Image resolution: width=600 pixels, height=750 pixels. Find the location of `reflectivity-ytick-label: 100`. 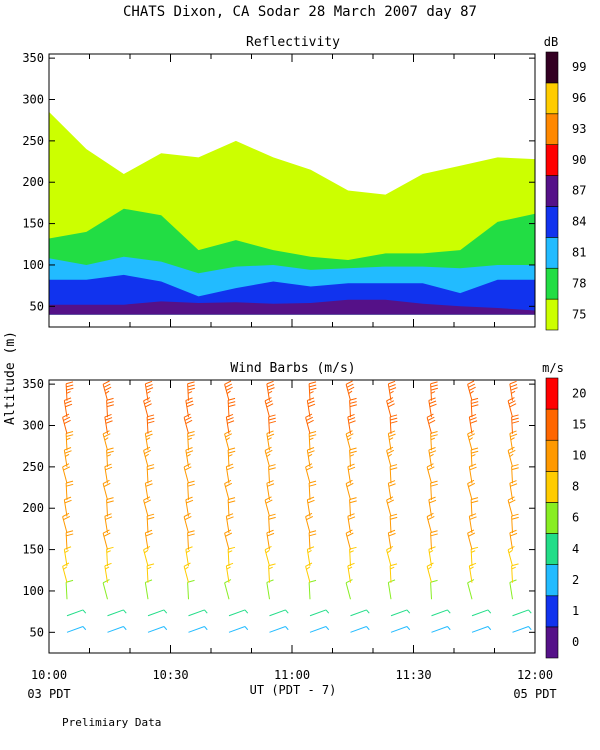

reflectivity-ytick-label: 100 is located at coordinates (33, 265).